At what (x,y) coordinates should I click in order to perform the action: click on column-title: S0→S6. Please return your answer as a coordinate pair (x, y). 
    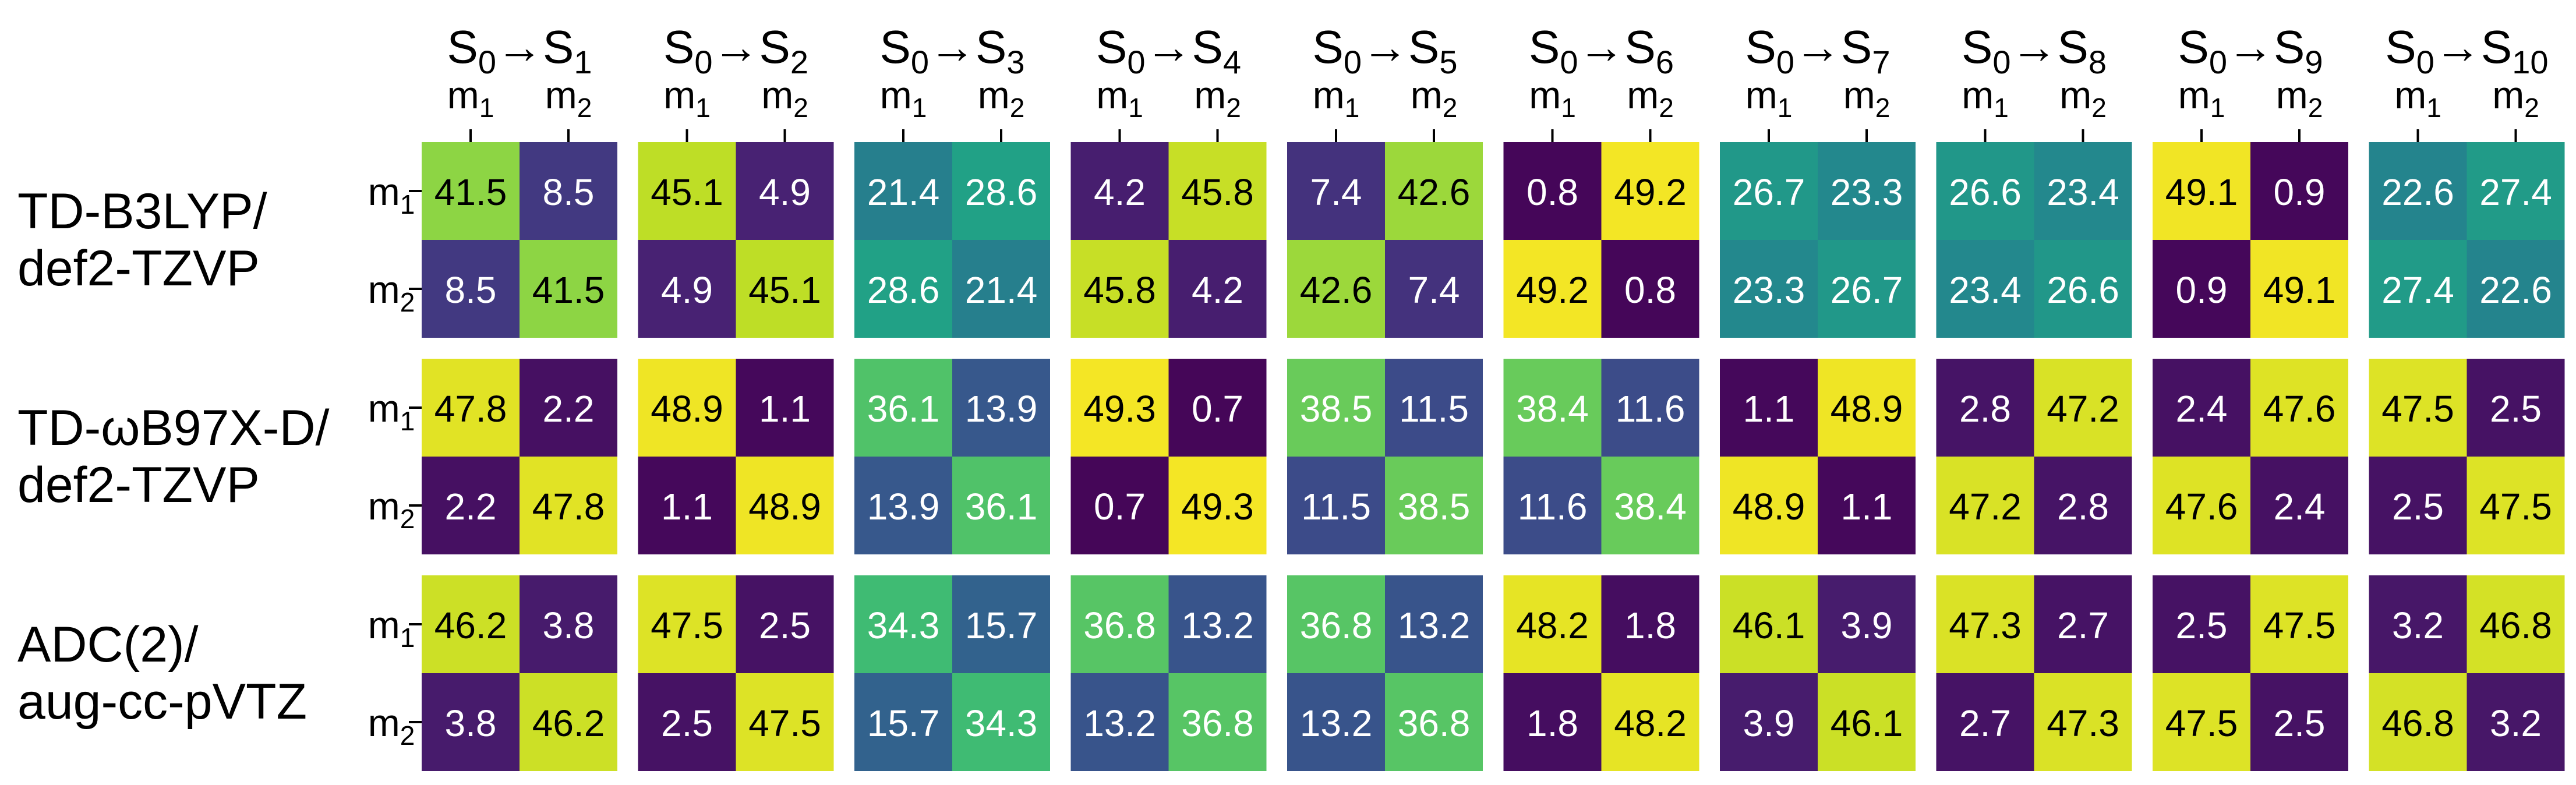
    Looking at the image, I should click on (1601, 50).